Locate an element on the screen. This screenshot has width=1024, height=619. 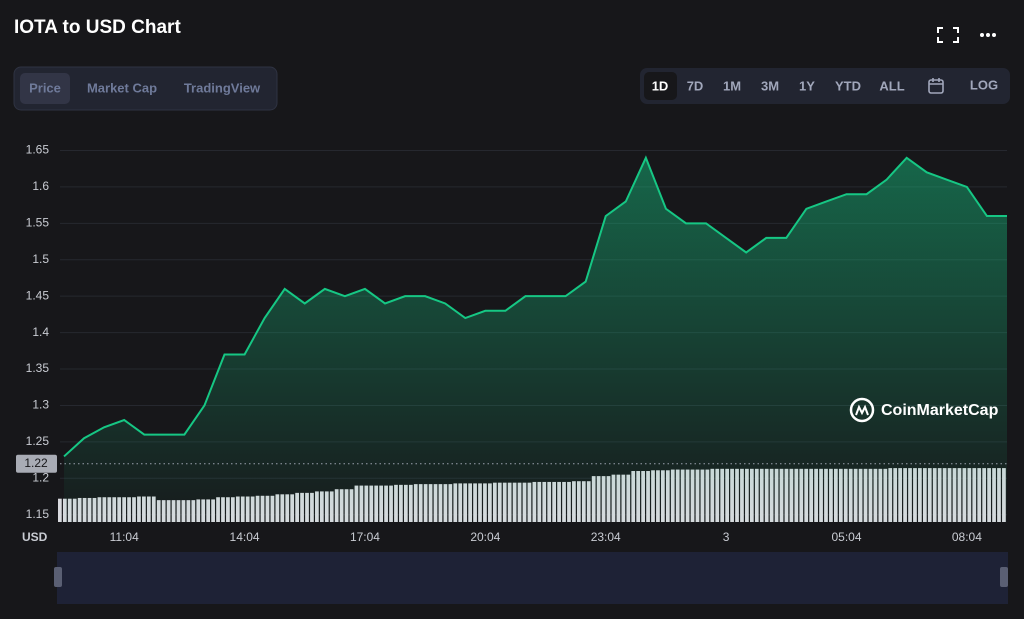
watermark: CoinMarketCap is located at coordinates (924, 410).